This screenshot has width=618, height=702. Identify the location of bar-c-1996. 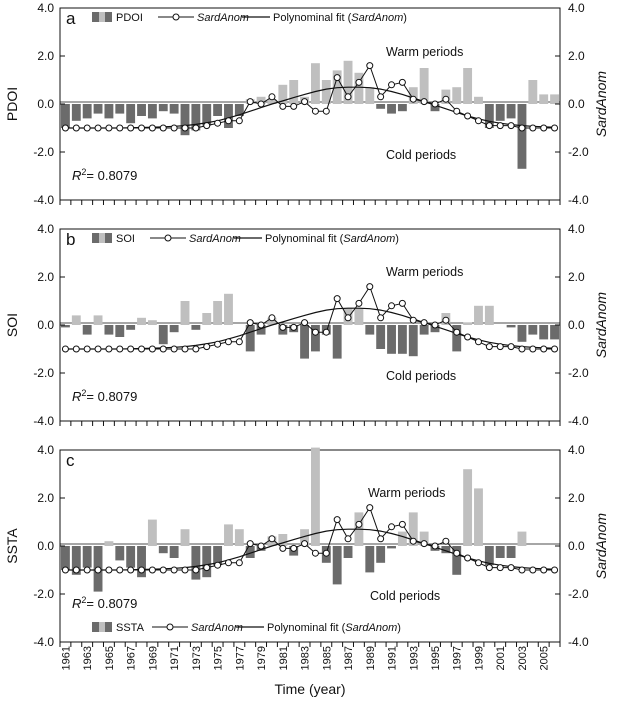
(446, 550).